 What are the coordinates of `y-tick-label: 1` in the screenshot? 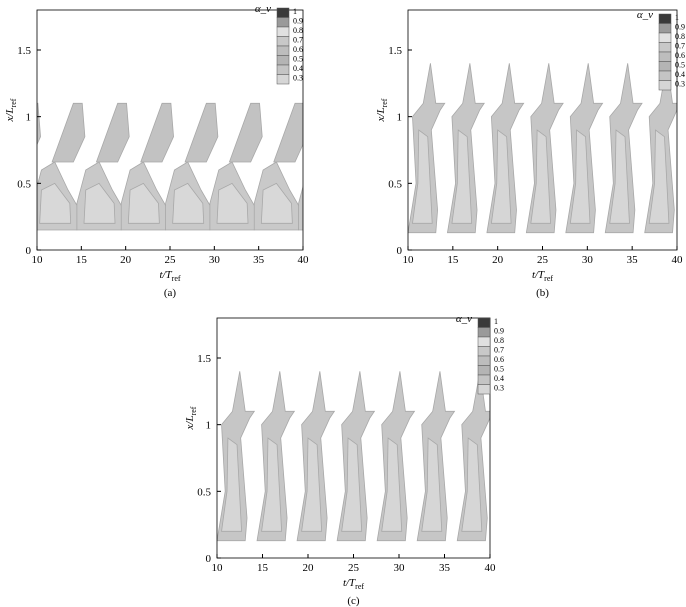 It's located at (29, 118).